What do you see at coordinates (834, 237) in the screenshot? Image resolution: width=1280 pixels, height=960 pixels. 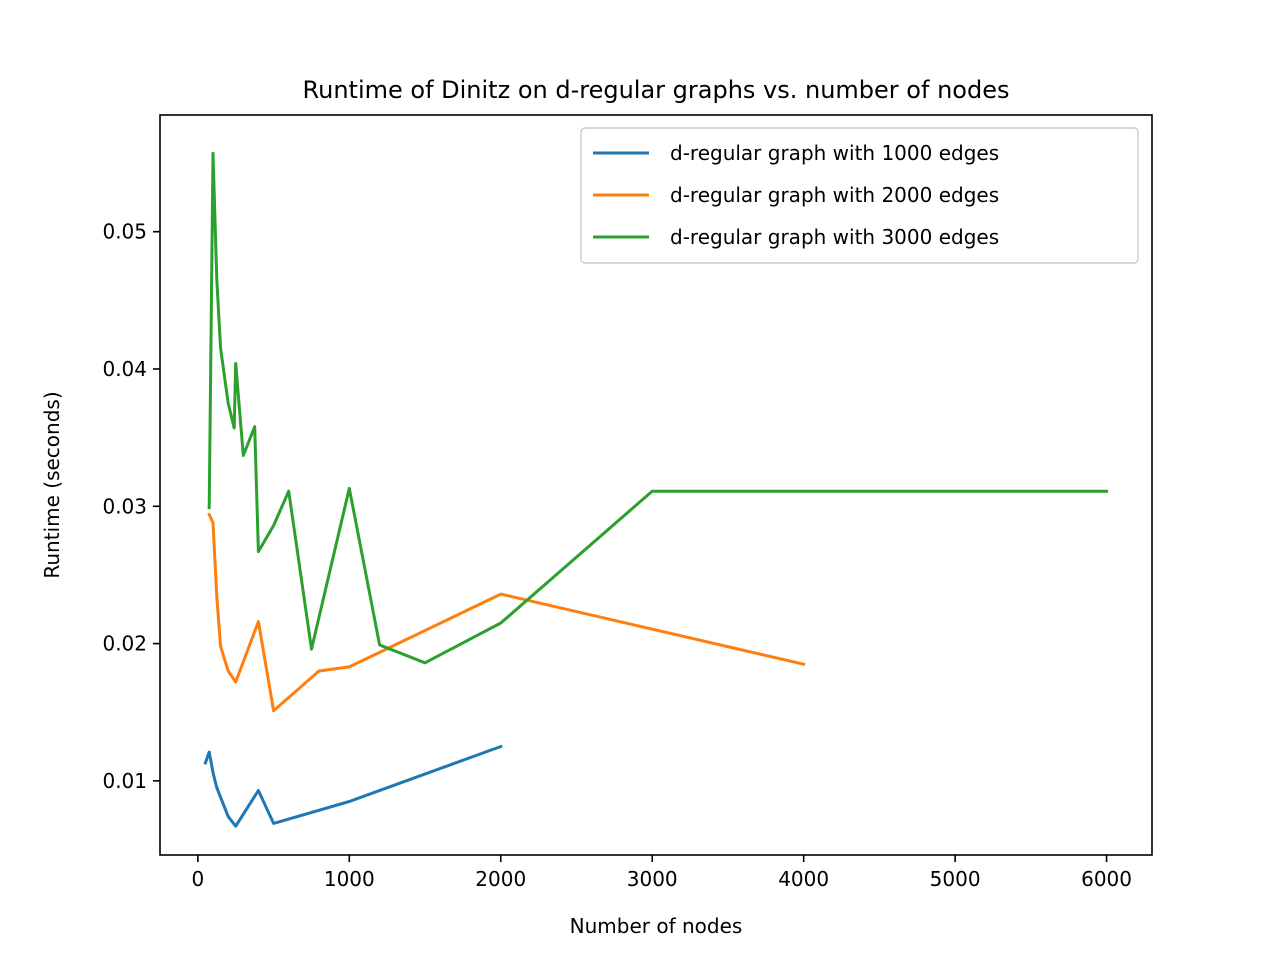 I see `legend-label-3: d-regular graph with 3000 edges` at bounding box center [834, 237].